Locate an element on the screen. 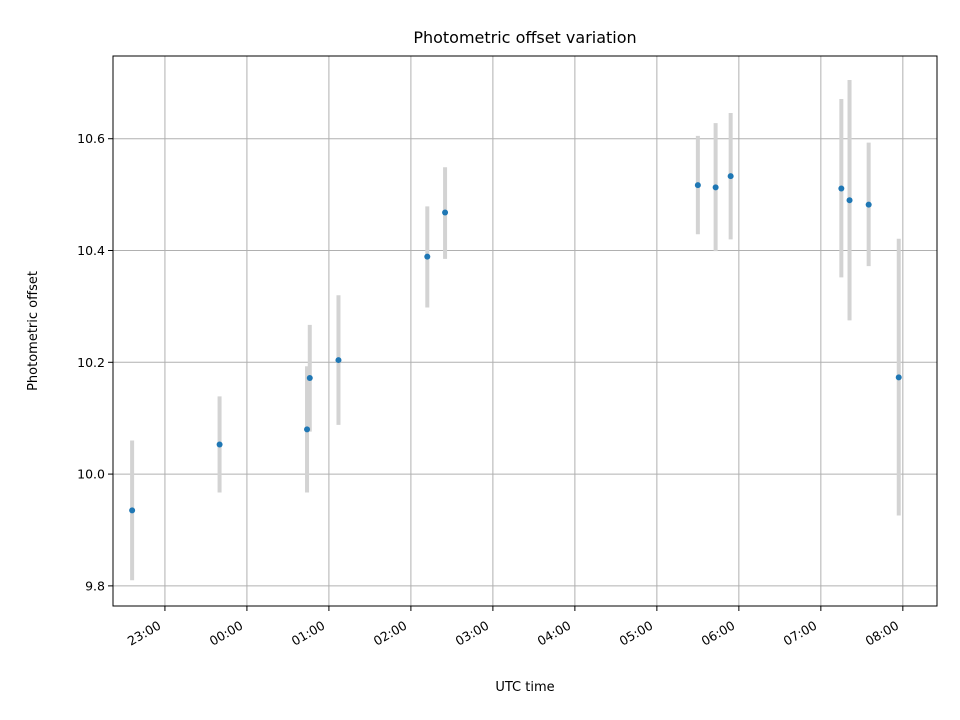 This screenshot has width=960, height=720. y-tick-label: 10.0 is located at coordinates (91, 474).